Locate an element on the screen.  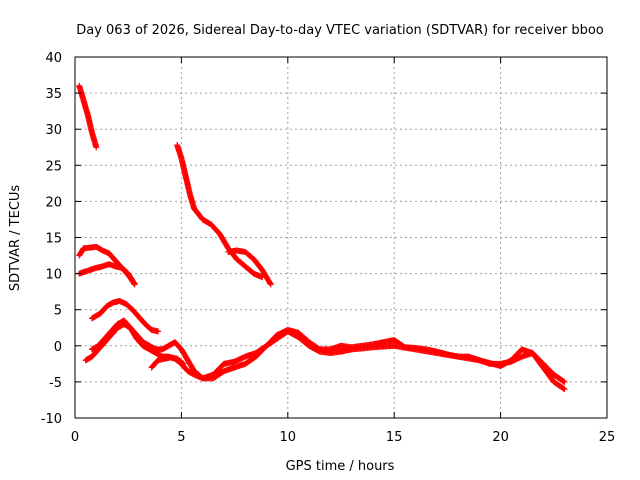
x-tick-label: 25 is located at coordinates (607, 437).